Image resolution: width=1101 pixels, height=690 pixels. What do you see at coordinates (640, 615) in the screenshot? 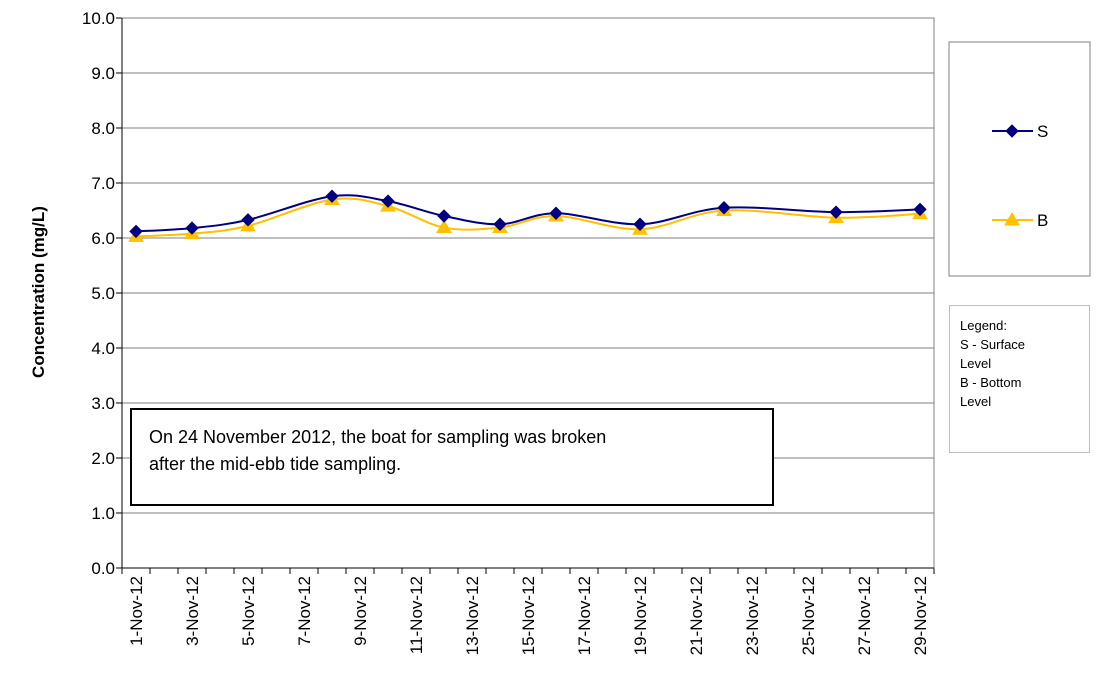
I see `x-tick-label: 19-Nov-12` at bounding box center [640, 615].